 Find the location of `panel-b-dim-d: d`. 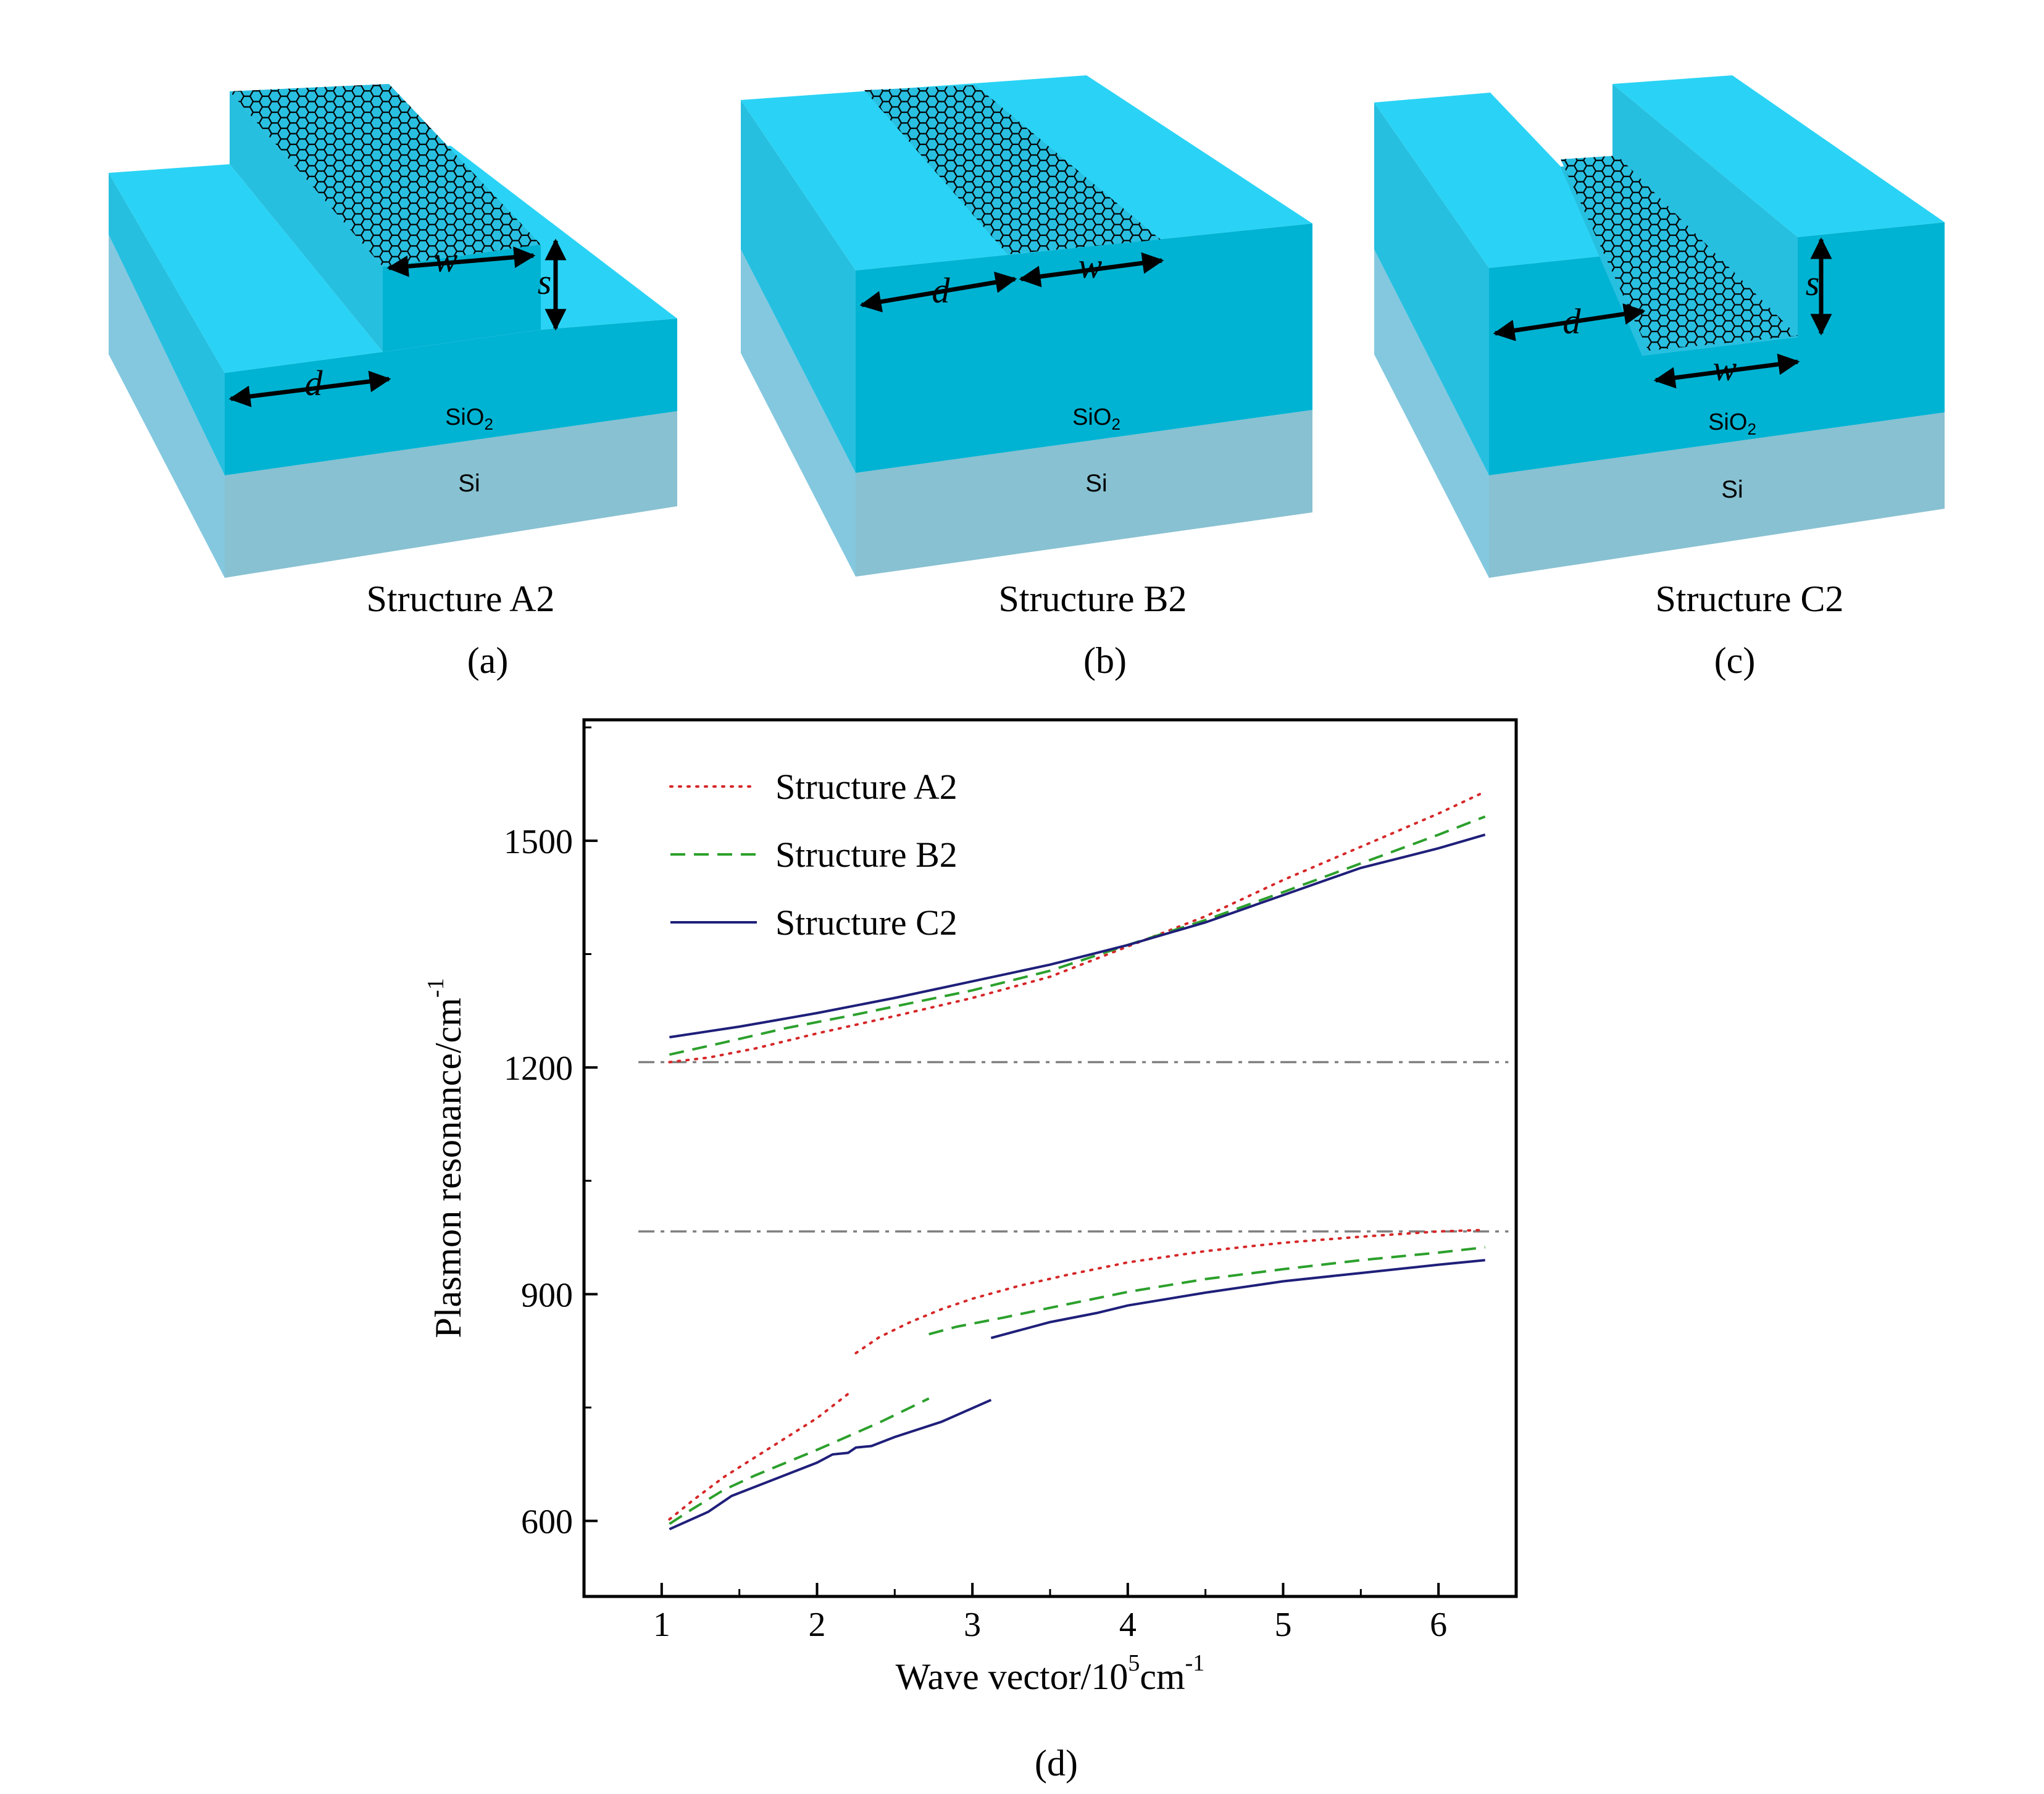

panel-b-dim-d: d is located at coordinates (941, 290).